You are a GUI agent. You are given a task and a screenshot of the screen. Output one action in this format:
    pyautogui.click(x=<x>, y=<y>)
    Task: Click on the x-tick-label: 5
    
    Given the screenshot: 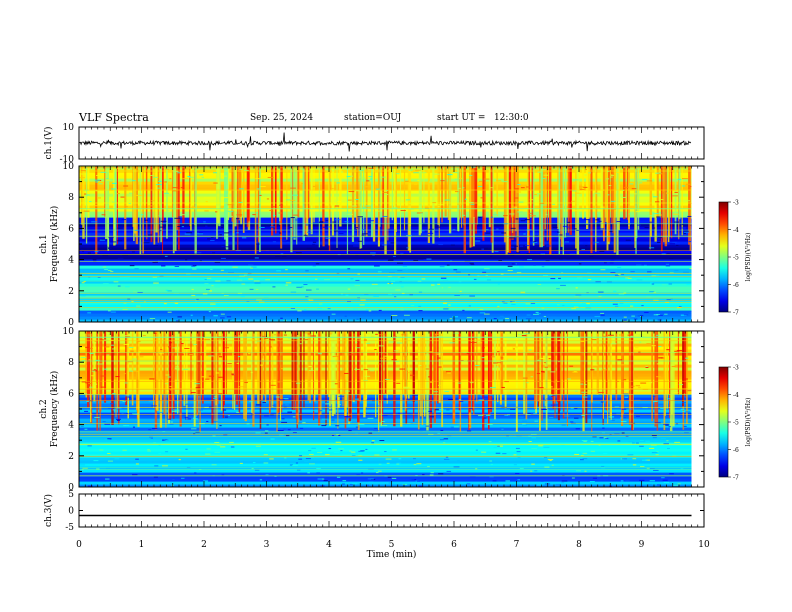 What is the action you would take?
    pyautogui.click(x=392, y=545)
    